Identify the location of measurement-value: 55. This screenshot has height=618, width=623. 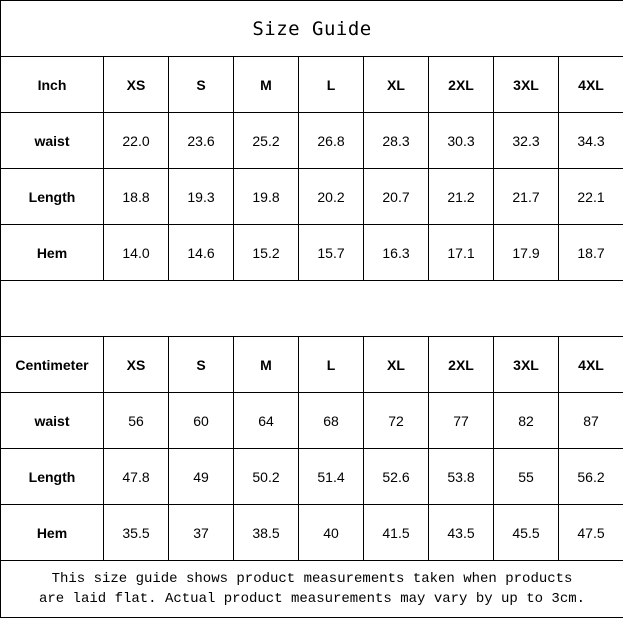
(526, 476).